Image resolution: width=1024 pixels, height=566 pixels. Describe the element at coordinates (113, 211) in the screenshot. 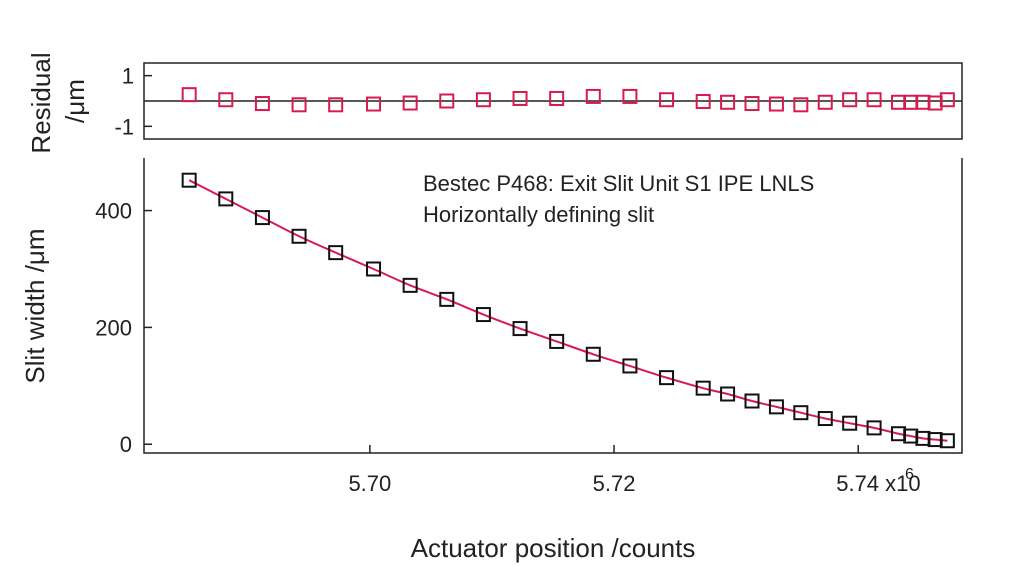

I see `main-ytick-label: 400` at that location.